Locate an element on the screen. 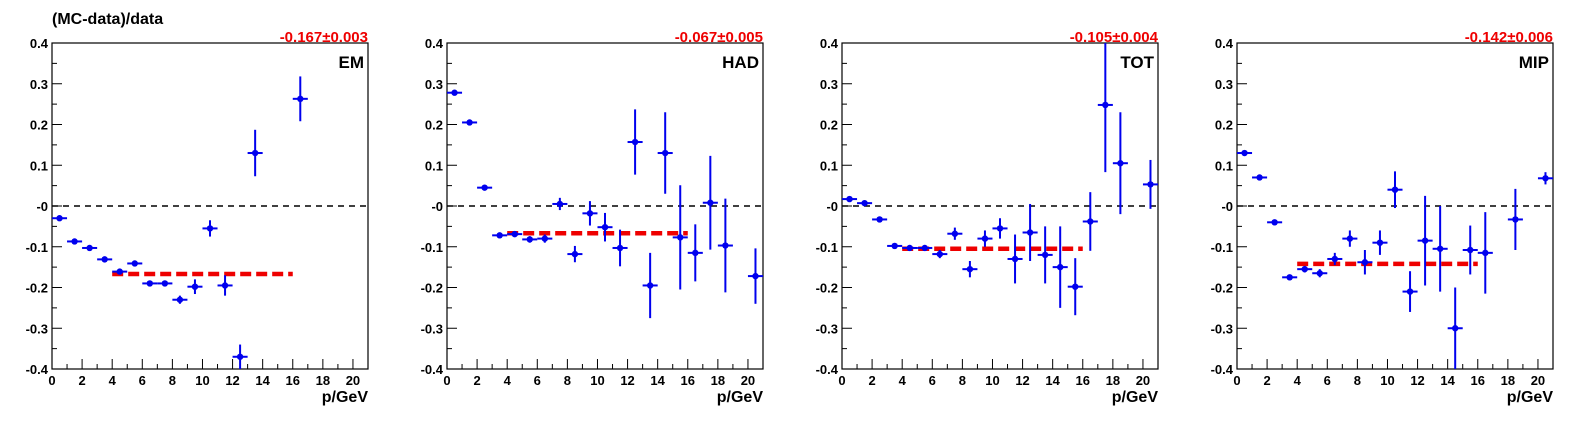 The image size is (1575, 424). panel-4-y-tick-label: -0.2 is located at coordinates (1222, 288).